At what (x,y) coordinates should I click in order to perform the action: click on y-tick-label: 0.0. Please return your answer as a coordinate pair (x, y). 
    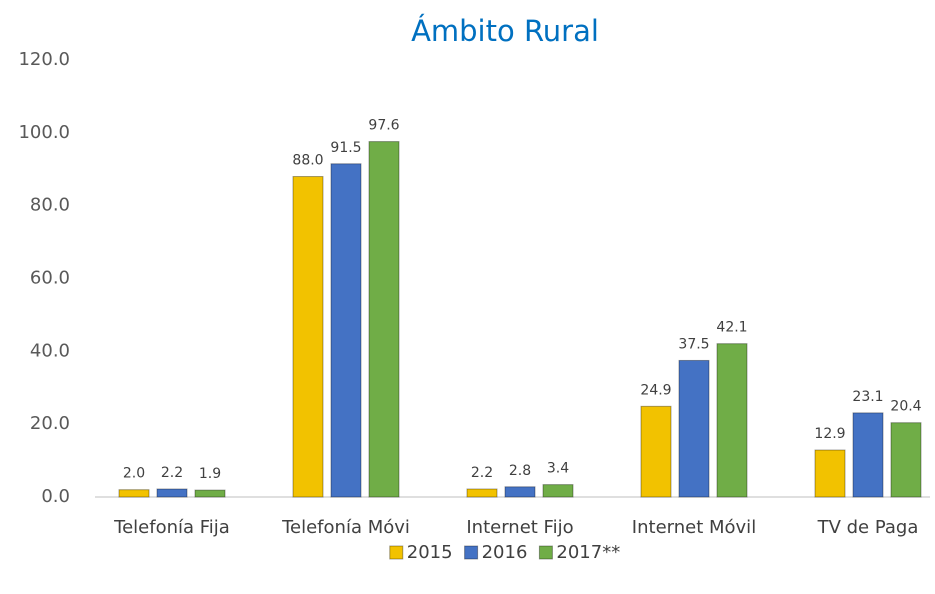
    Looking at the image, I should click on (55, 496).